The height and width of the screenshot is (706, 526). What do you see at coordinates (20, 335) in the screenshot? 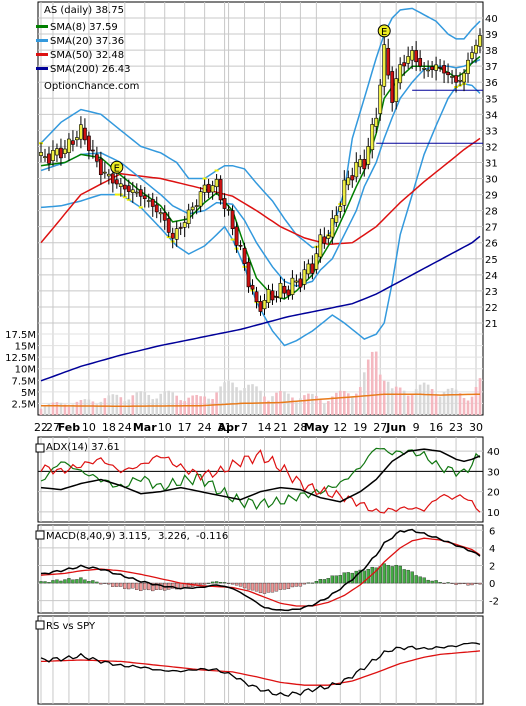
I see `volume-tick-label: 17.5M` at bounding box center [20, 335].